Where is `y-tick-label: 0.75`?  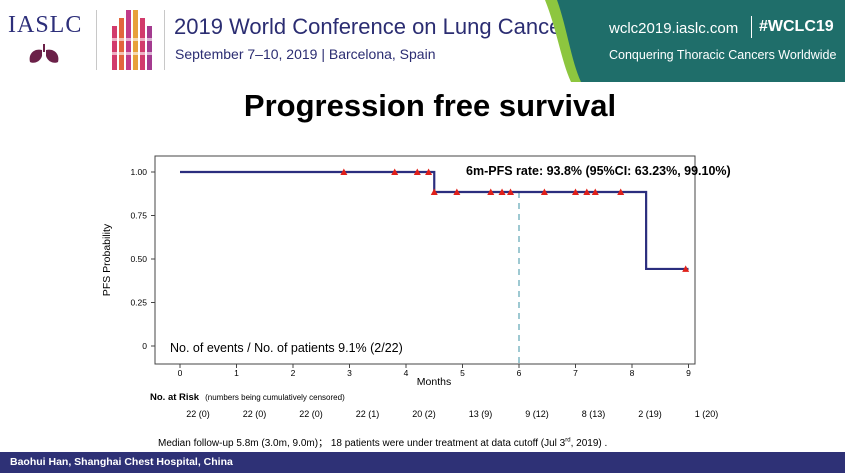
y-tick-label: 0.75 is located at coordinates (138, 216).